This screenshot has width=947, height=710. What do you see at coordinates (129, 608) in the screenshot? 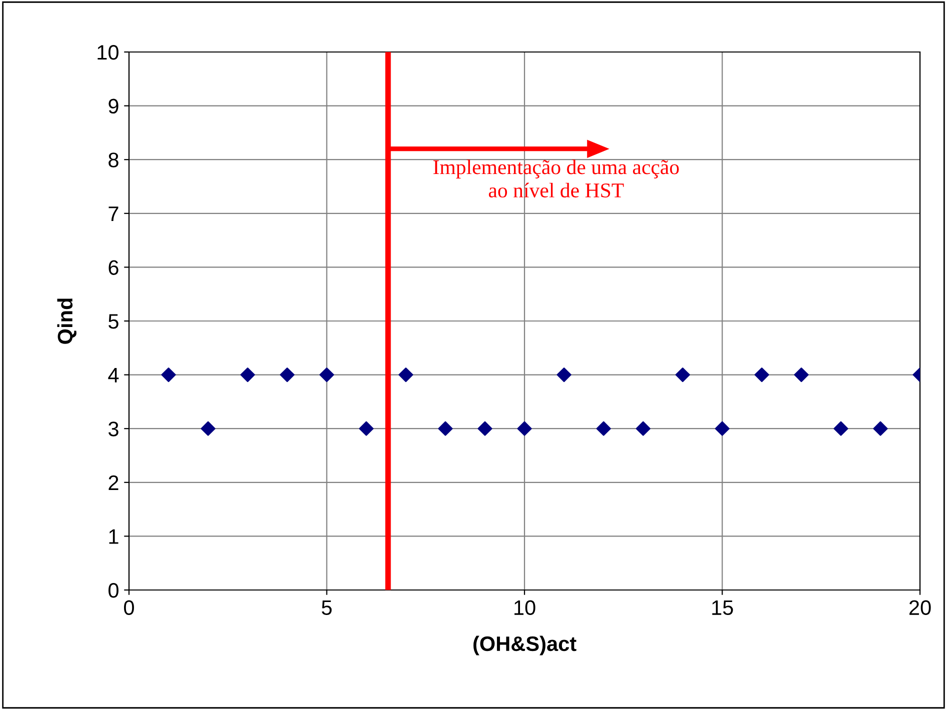
I see `x-tick-label: 0` at bounding box center [129, 608].